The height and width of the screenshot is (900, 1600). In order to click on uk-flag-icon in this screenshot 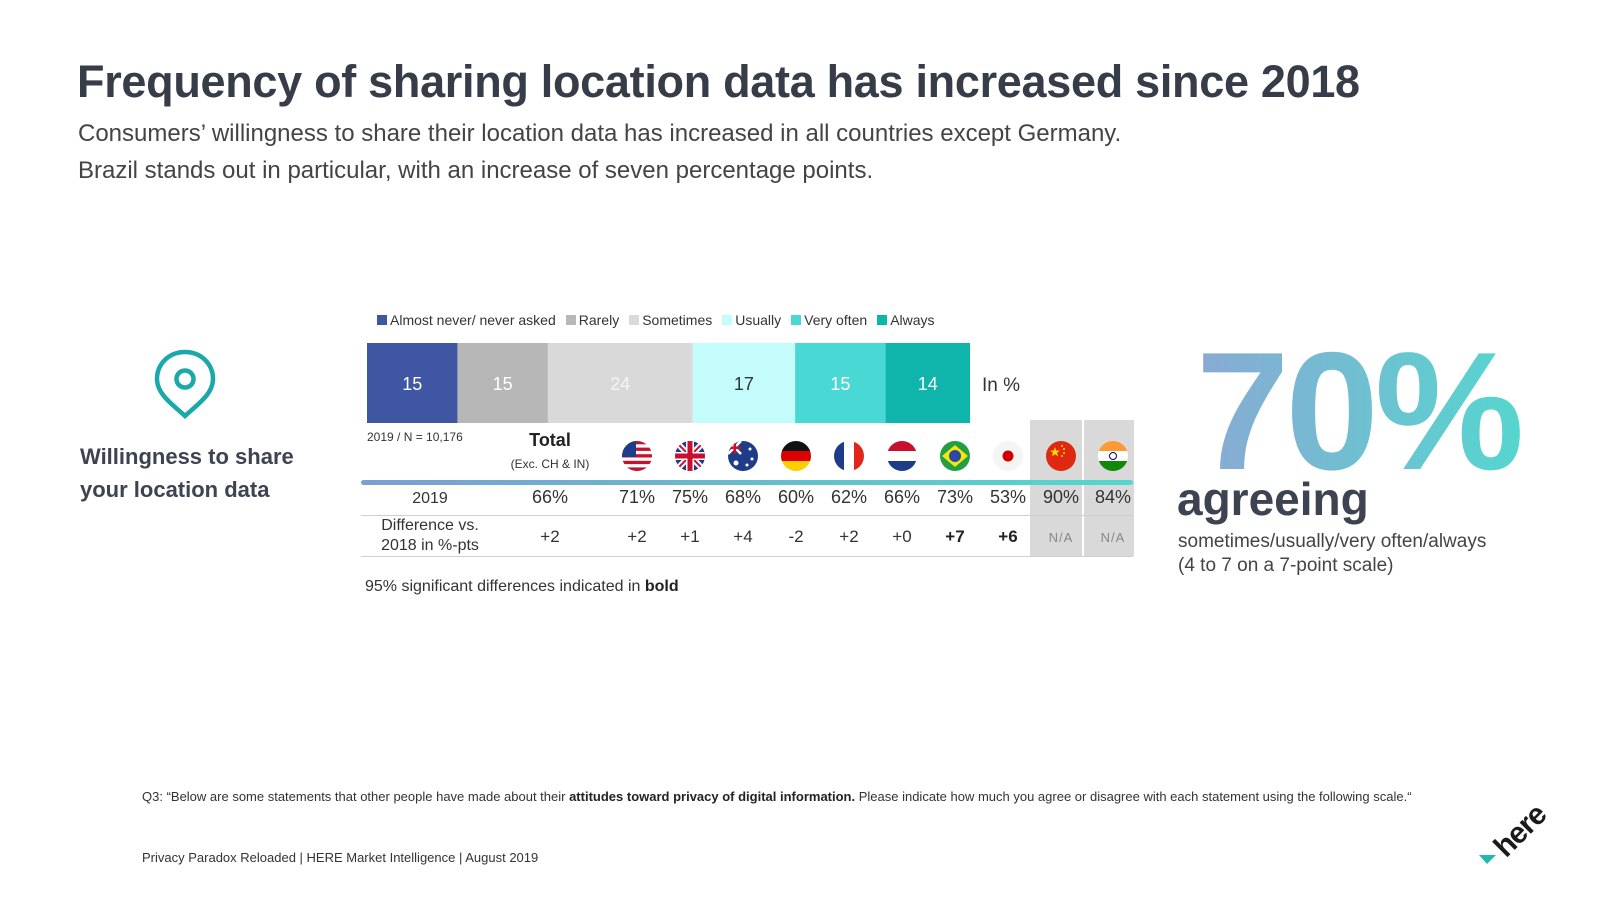, I will do `click(690, 456)`.